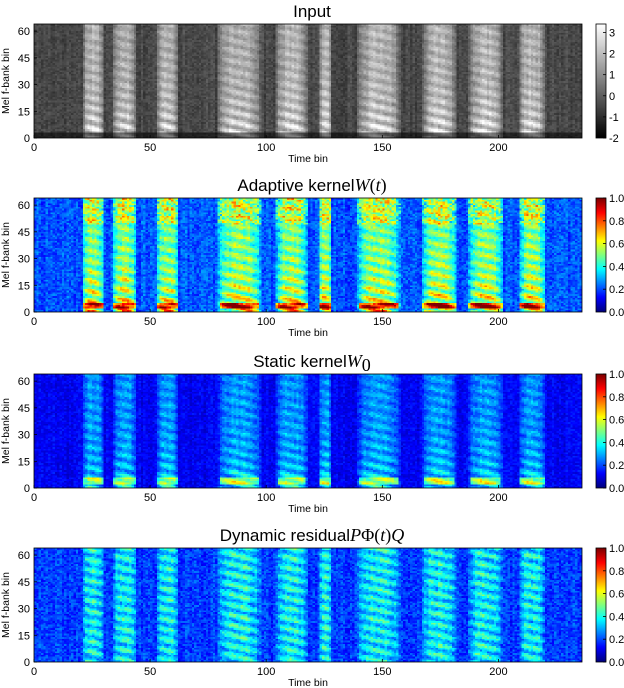  I want to click on panel-title: Adaptive kernelW(t), so click(311, 185).